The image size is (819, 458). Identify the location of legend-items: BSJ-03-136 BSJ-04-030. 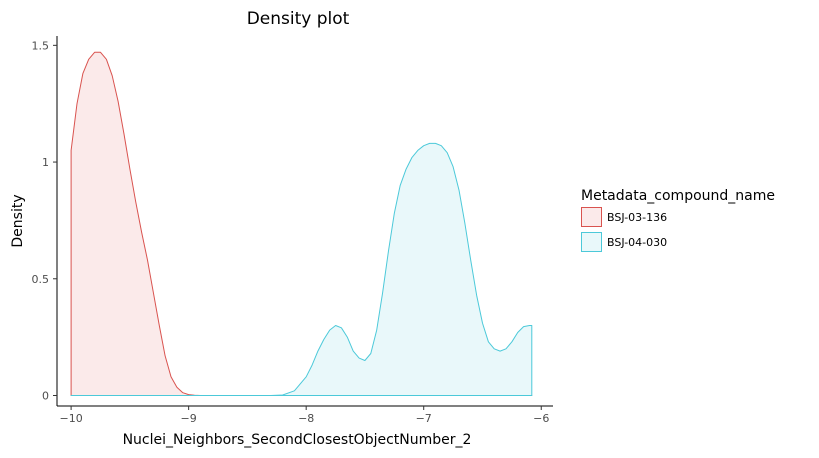
(624, 229).